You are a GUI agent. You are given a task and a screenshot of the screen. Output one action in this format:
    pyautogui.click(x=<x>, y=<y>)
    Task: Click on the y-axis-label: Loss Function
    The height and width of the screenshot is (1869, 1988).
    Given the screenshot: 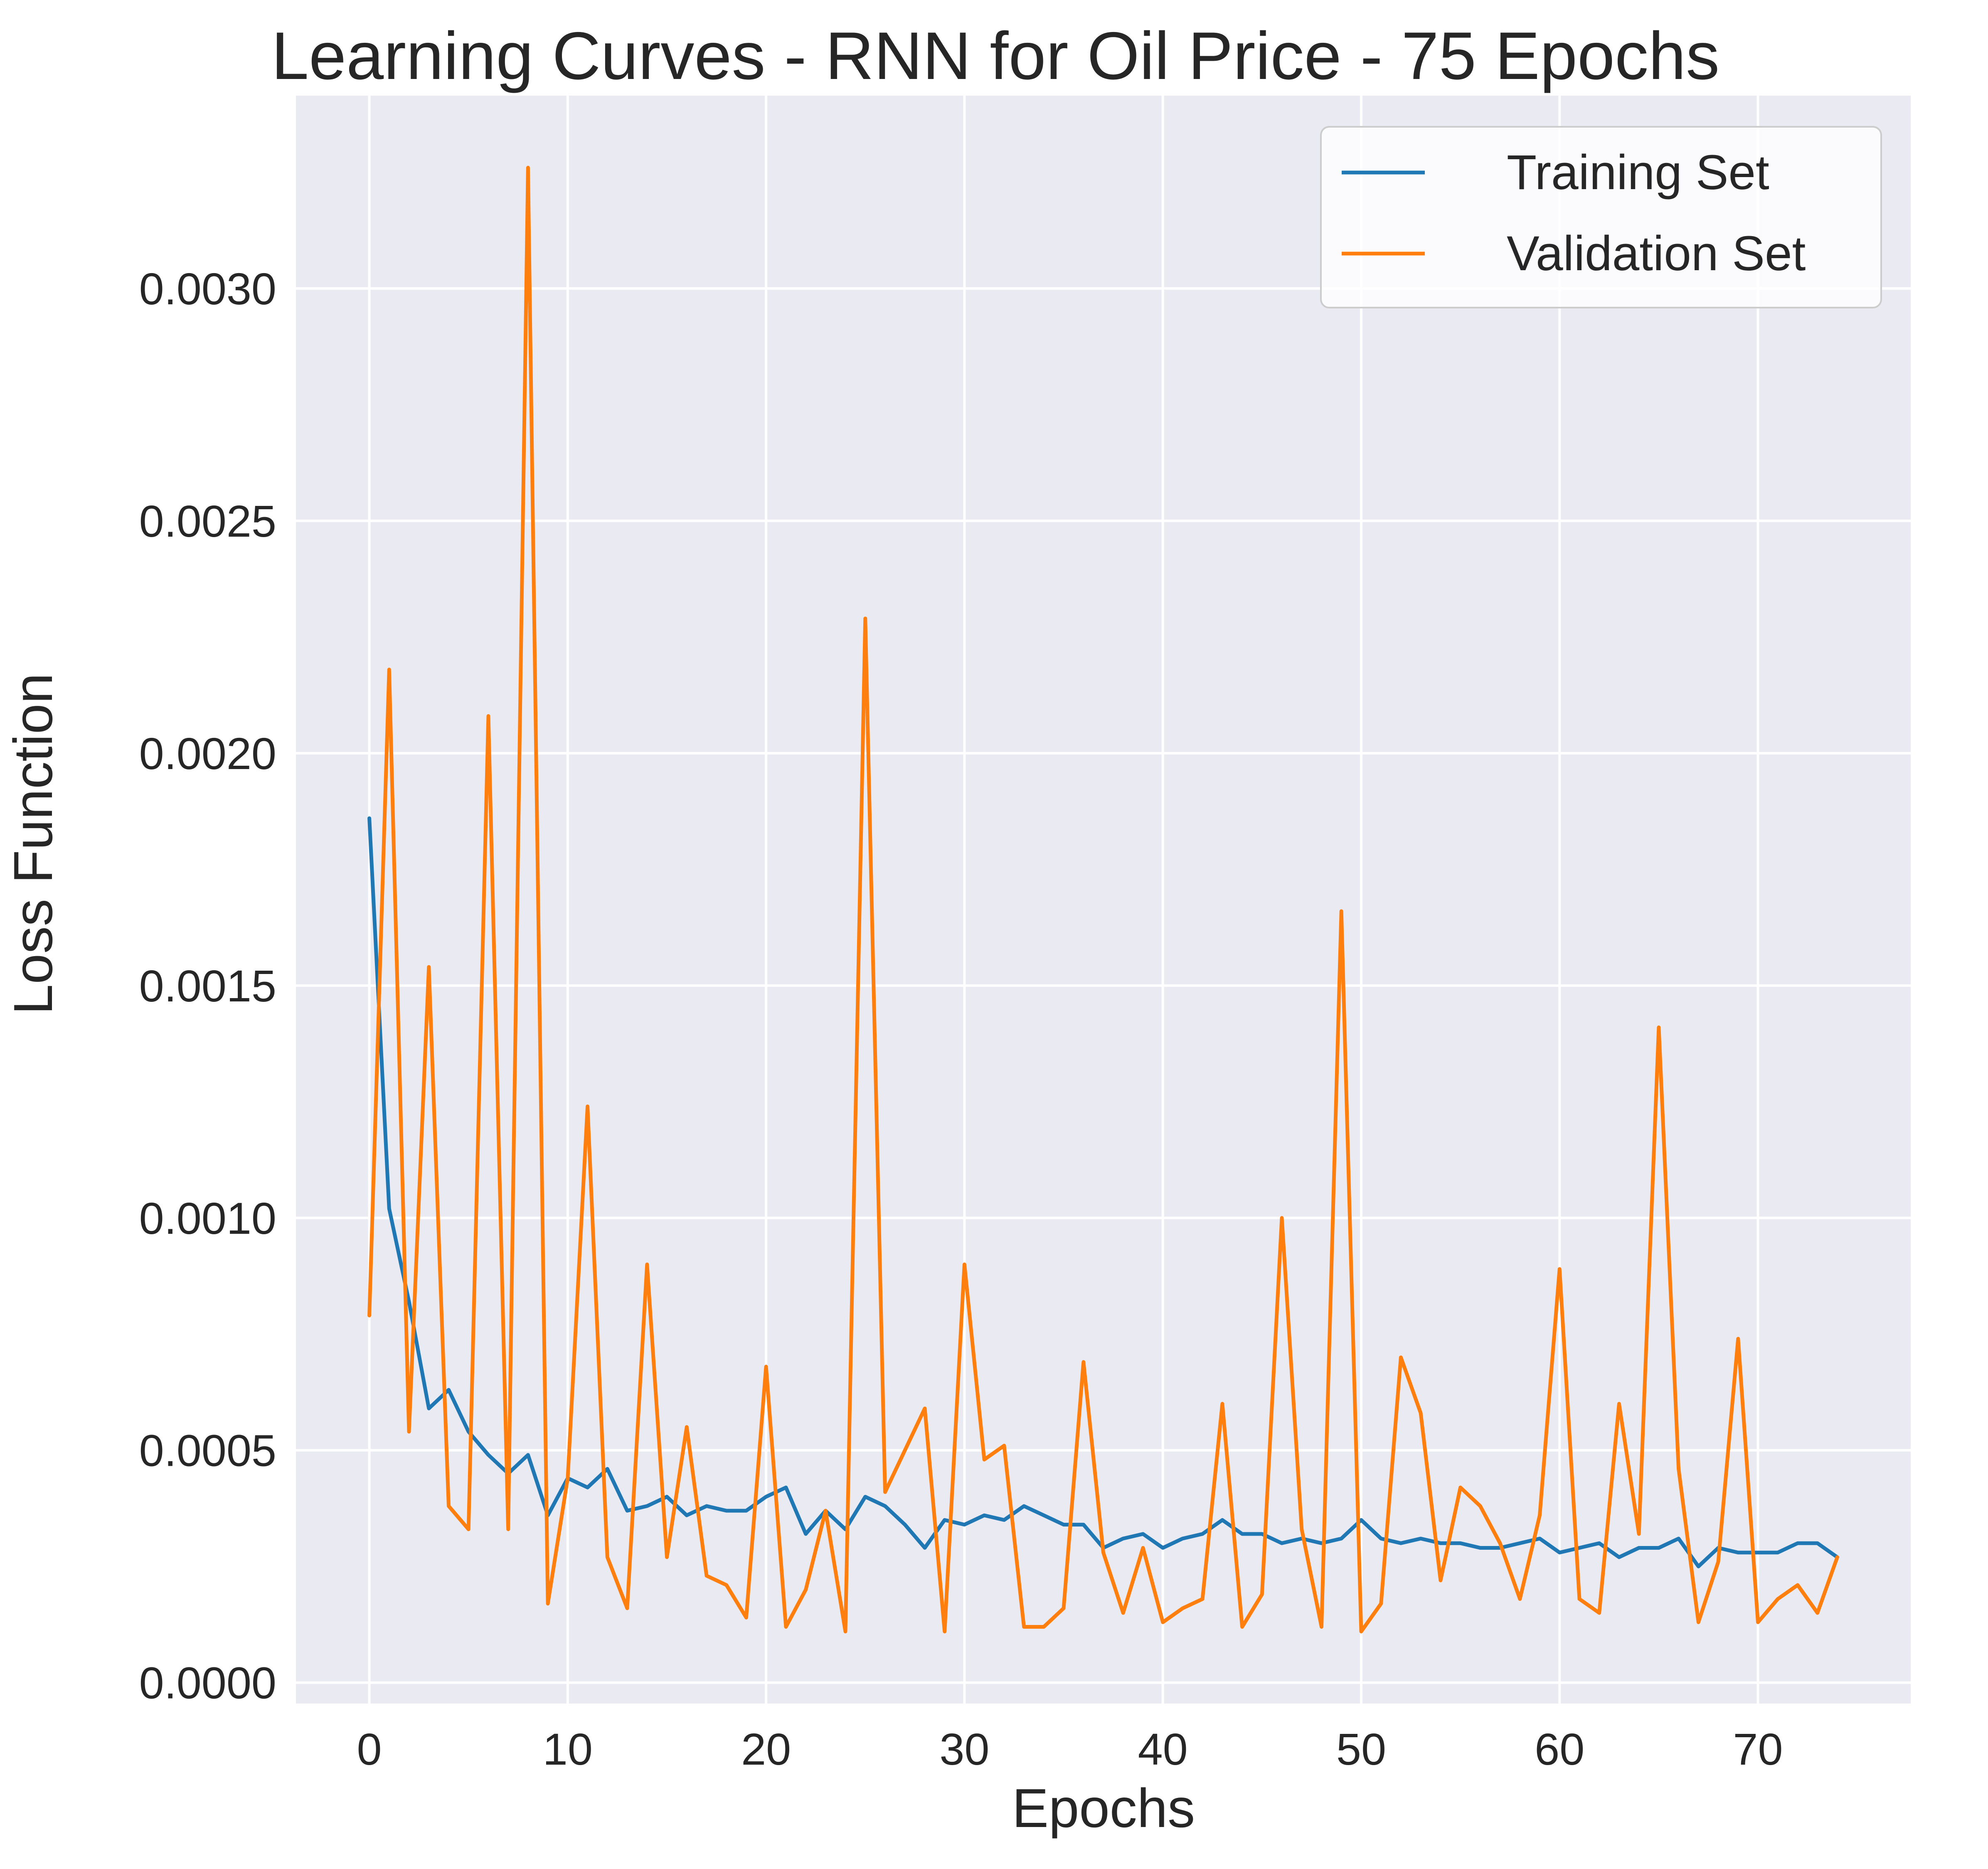 What is the action you would take?
    pyautogui.click(x=33, y=844)
    